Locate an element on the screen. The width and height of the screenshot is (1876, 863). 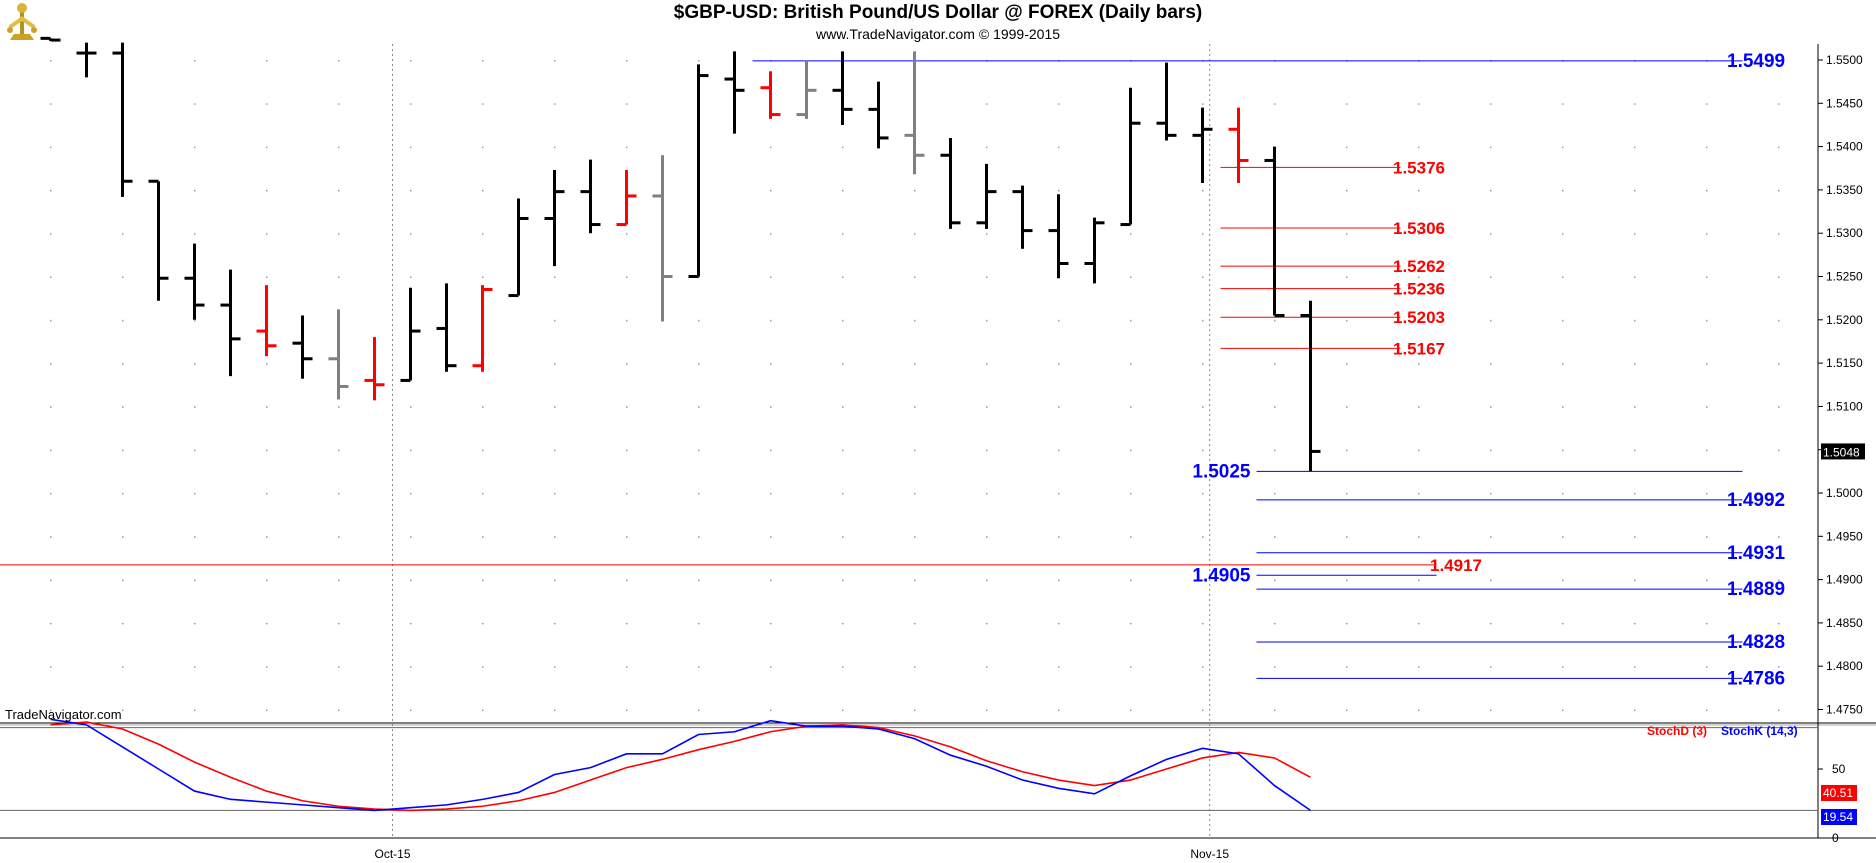
stoch-k-line is located at coordinates (680, 765).